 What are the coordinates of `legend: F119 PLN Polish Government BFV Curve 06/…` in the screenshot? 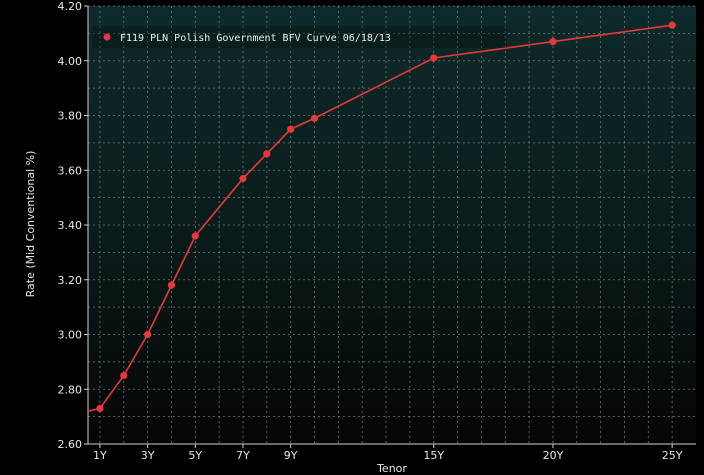 It's located at (299, 37).